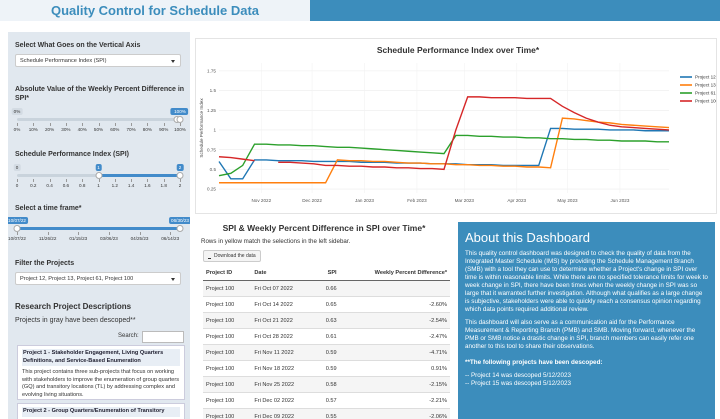 The height and width of the screenshot is (419, 720). What do you see at coordinates (283, 336) in the screenshot?
I see `table-cell: Fri Oct 28 2022` at bounding box center [283, 336].